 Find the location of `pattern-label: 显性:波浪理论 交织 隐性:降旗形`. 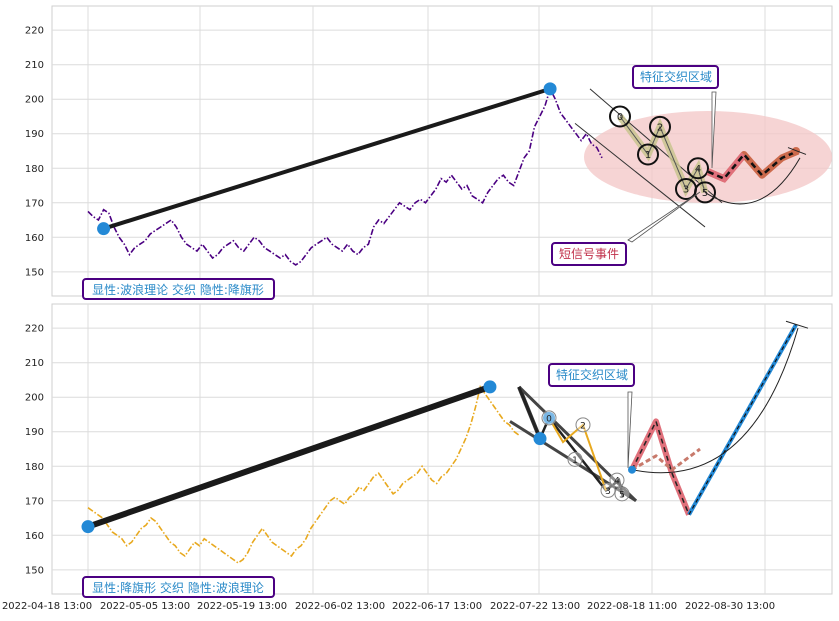

pattern-label: 显性:波浪理论 交织 隐性:降旗形 is located at coordinates (178, 289).